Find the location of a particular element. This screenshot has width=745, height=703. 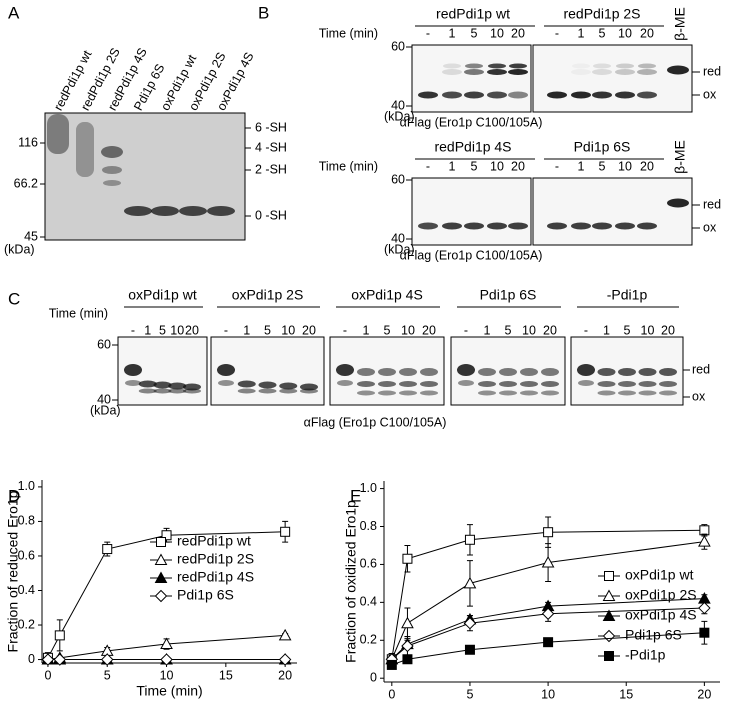

band-label: ox is located at coordinates (710, 94).